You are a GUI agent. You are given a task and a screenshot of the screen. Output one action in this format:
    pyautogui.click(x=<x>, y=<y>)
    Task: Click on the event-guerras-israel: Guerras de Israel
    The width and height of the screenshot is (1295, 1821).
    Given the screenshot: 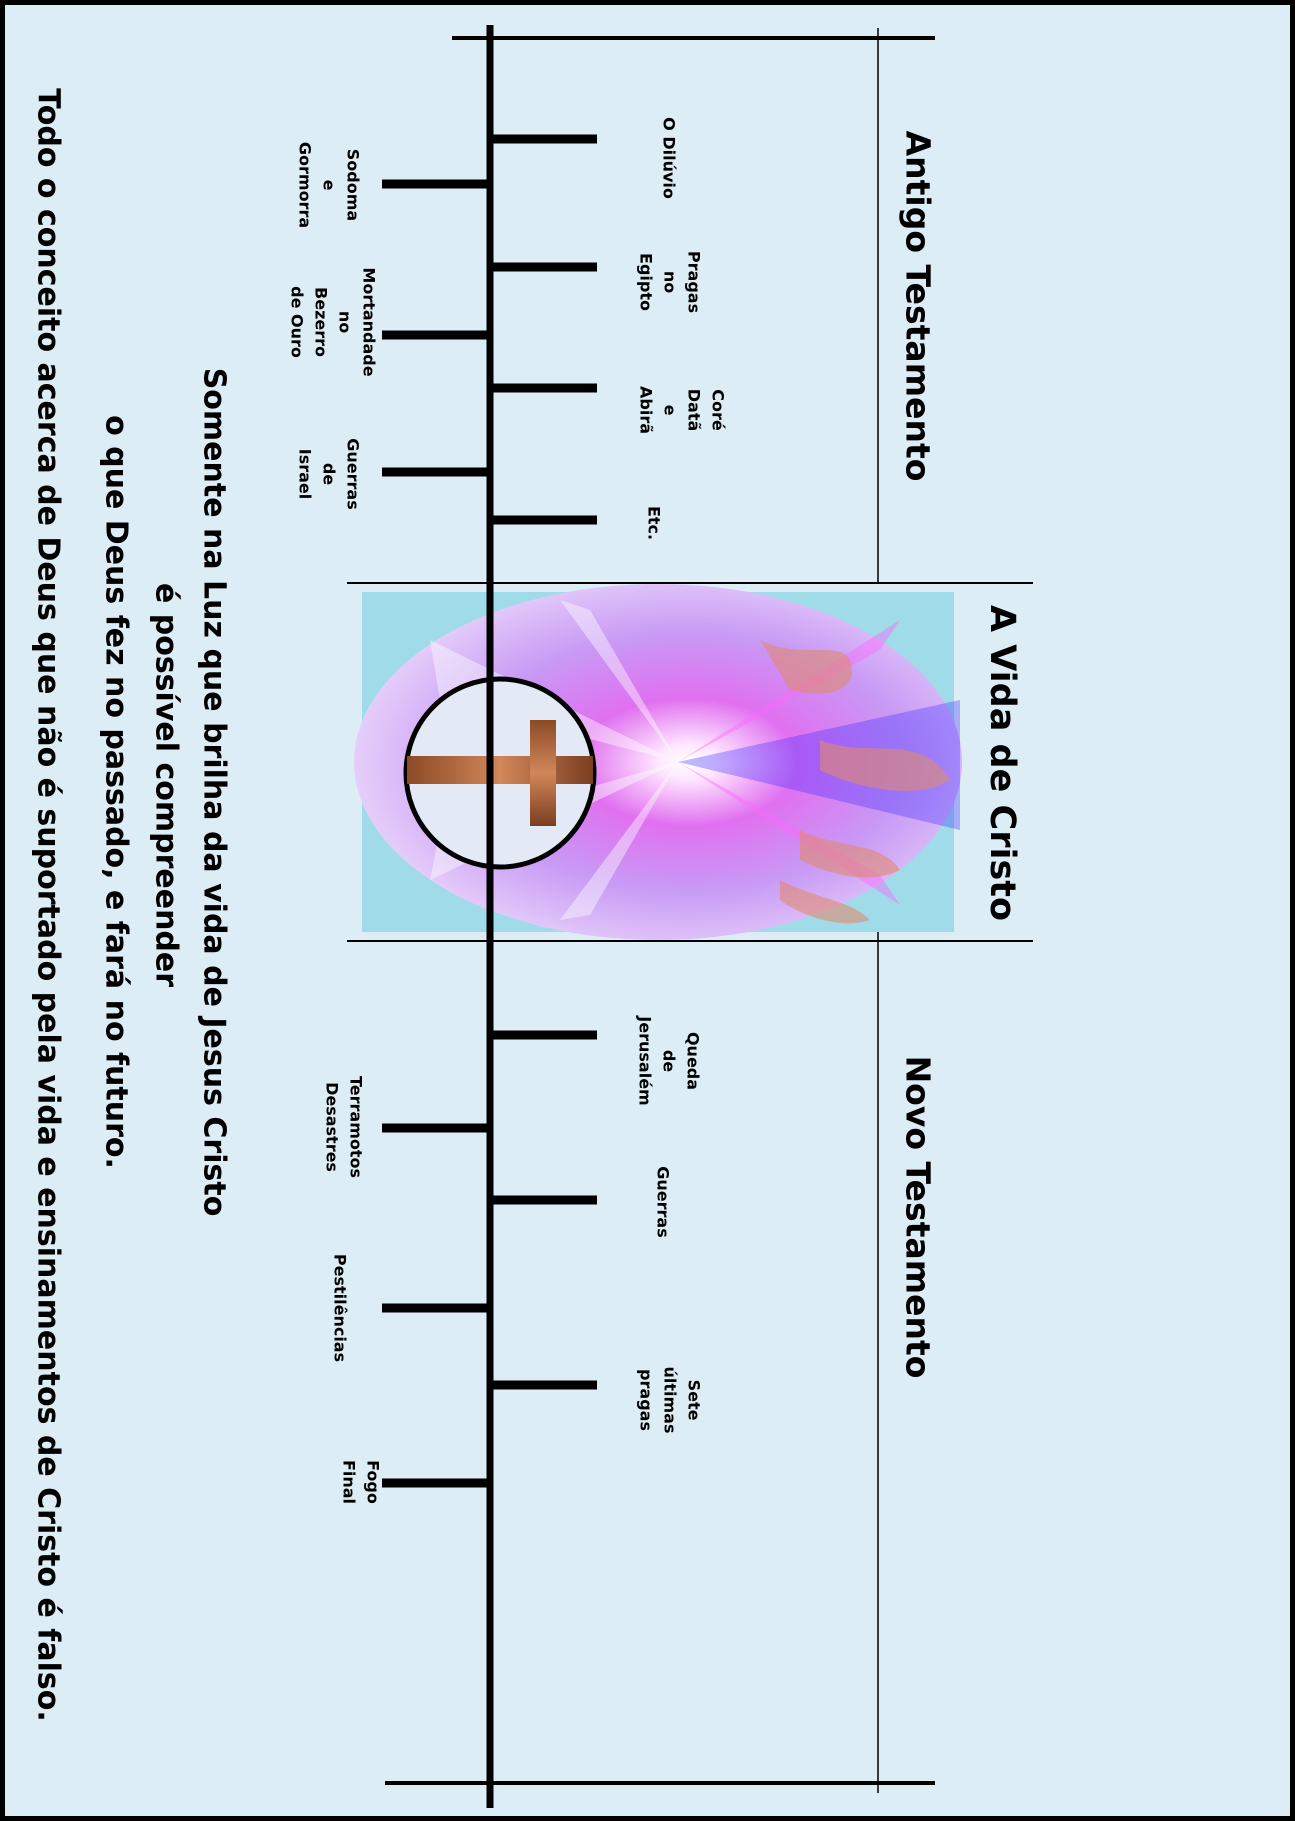 What is the action you would take?
    pyautogui.click(x=329, y=473)
    